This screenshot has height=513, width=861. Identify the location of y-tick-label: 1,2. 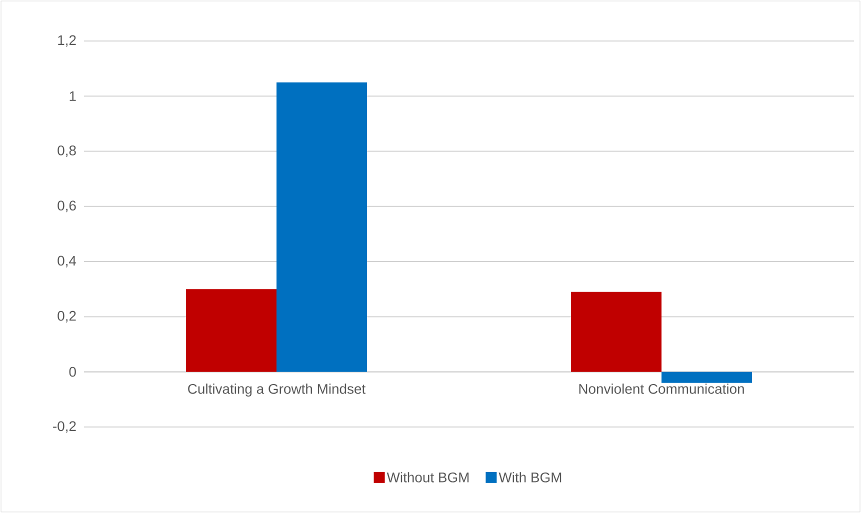
(67, 41).